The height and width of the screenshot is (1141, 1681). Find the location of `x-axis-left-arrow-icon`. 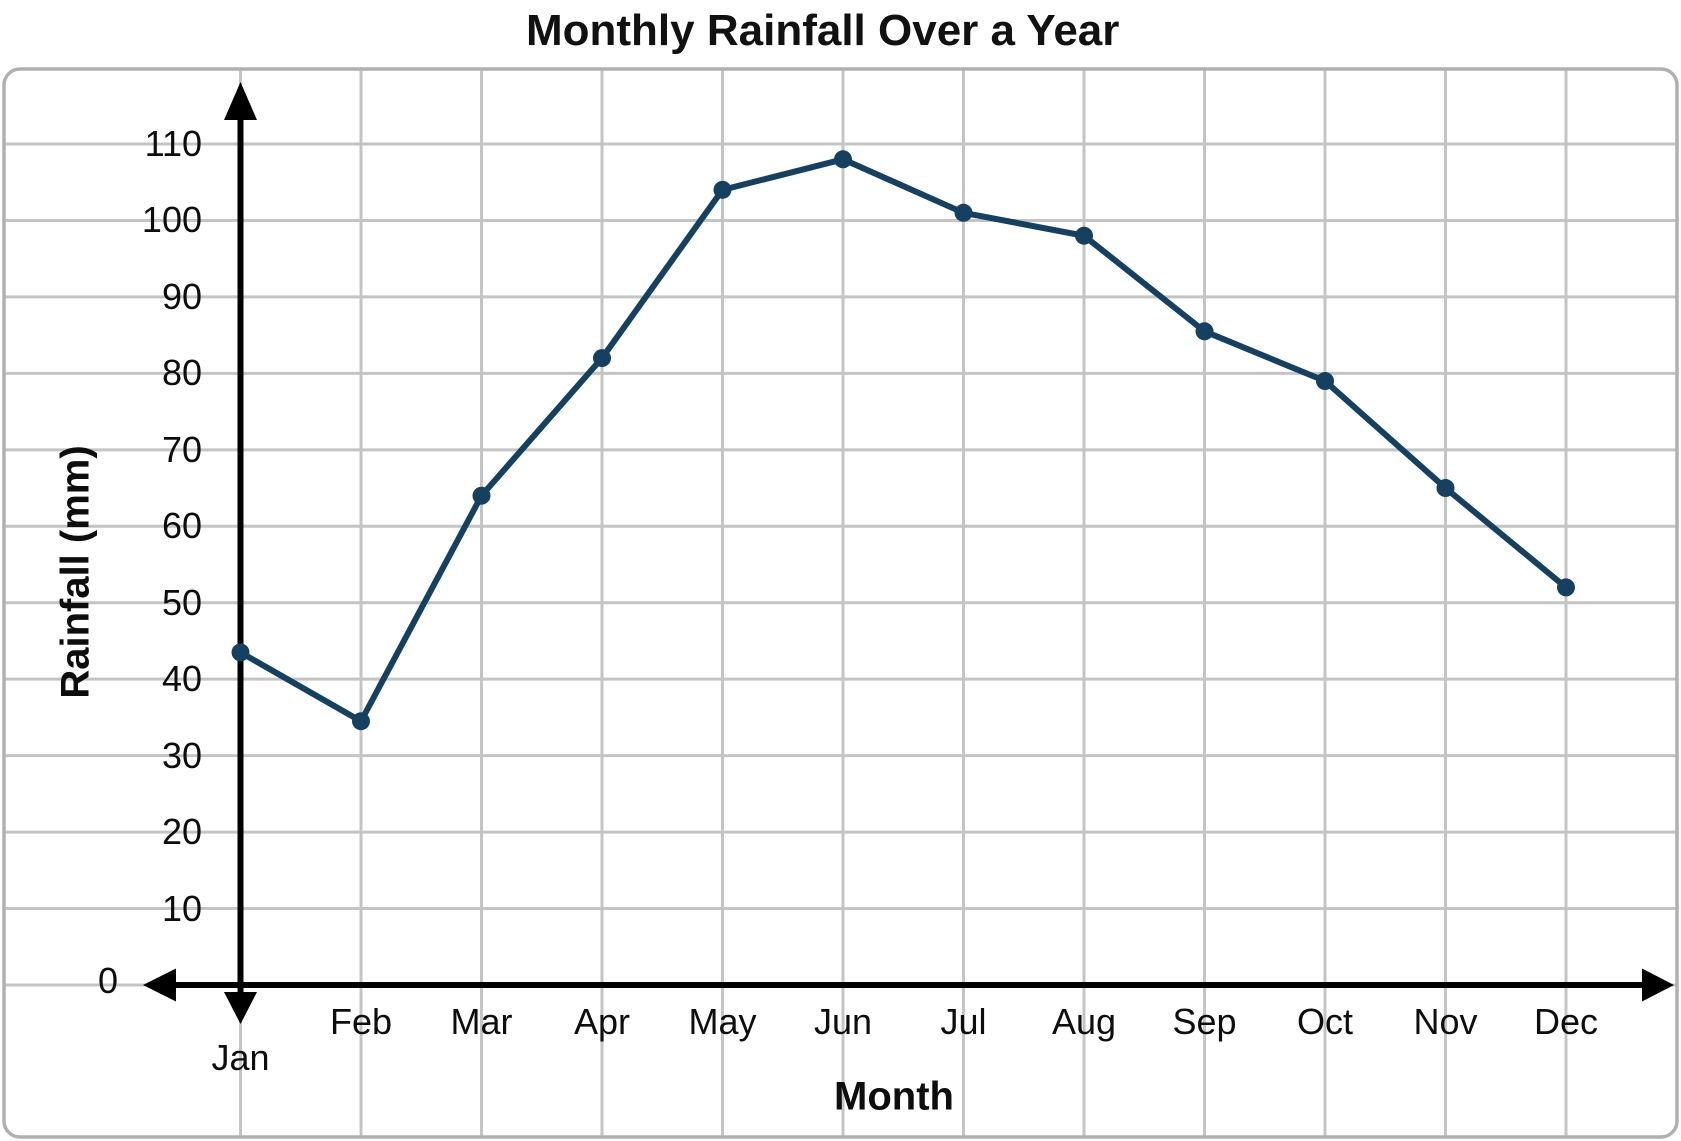

x-axis-left-arrow-icon is located at coordinates (159, 985).